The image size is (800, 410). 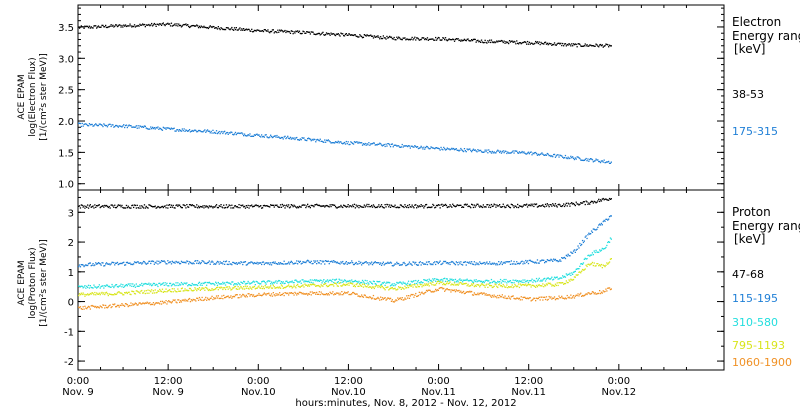 I want to click on electron-y-tick-label: 3.0, so click(x=66, y=59).